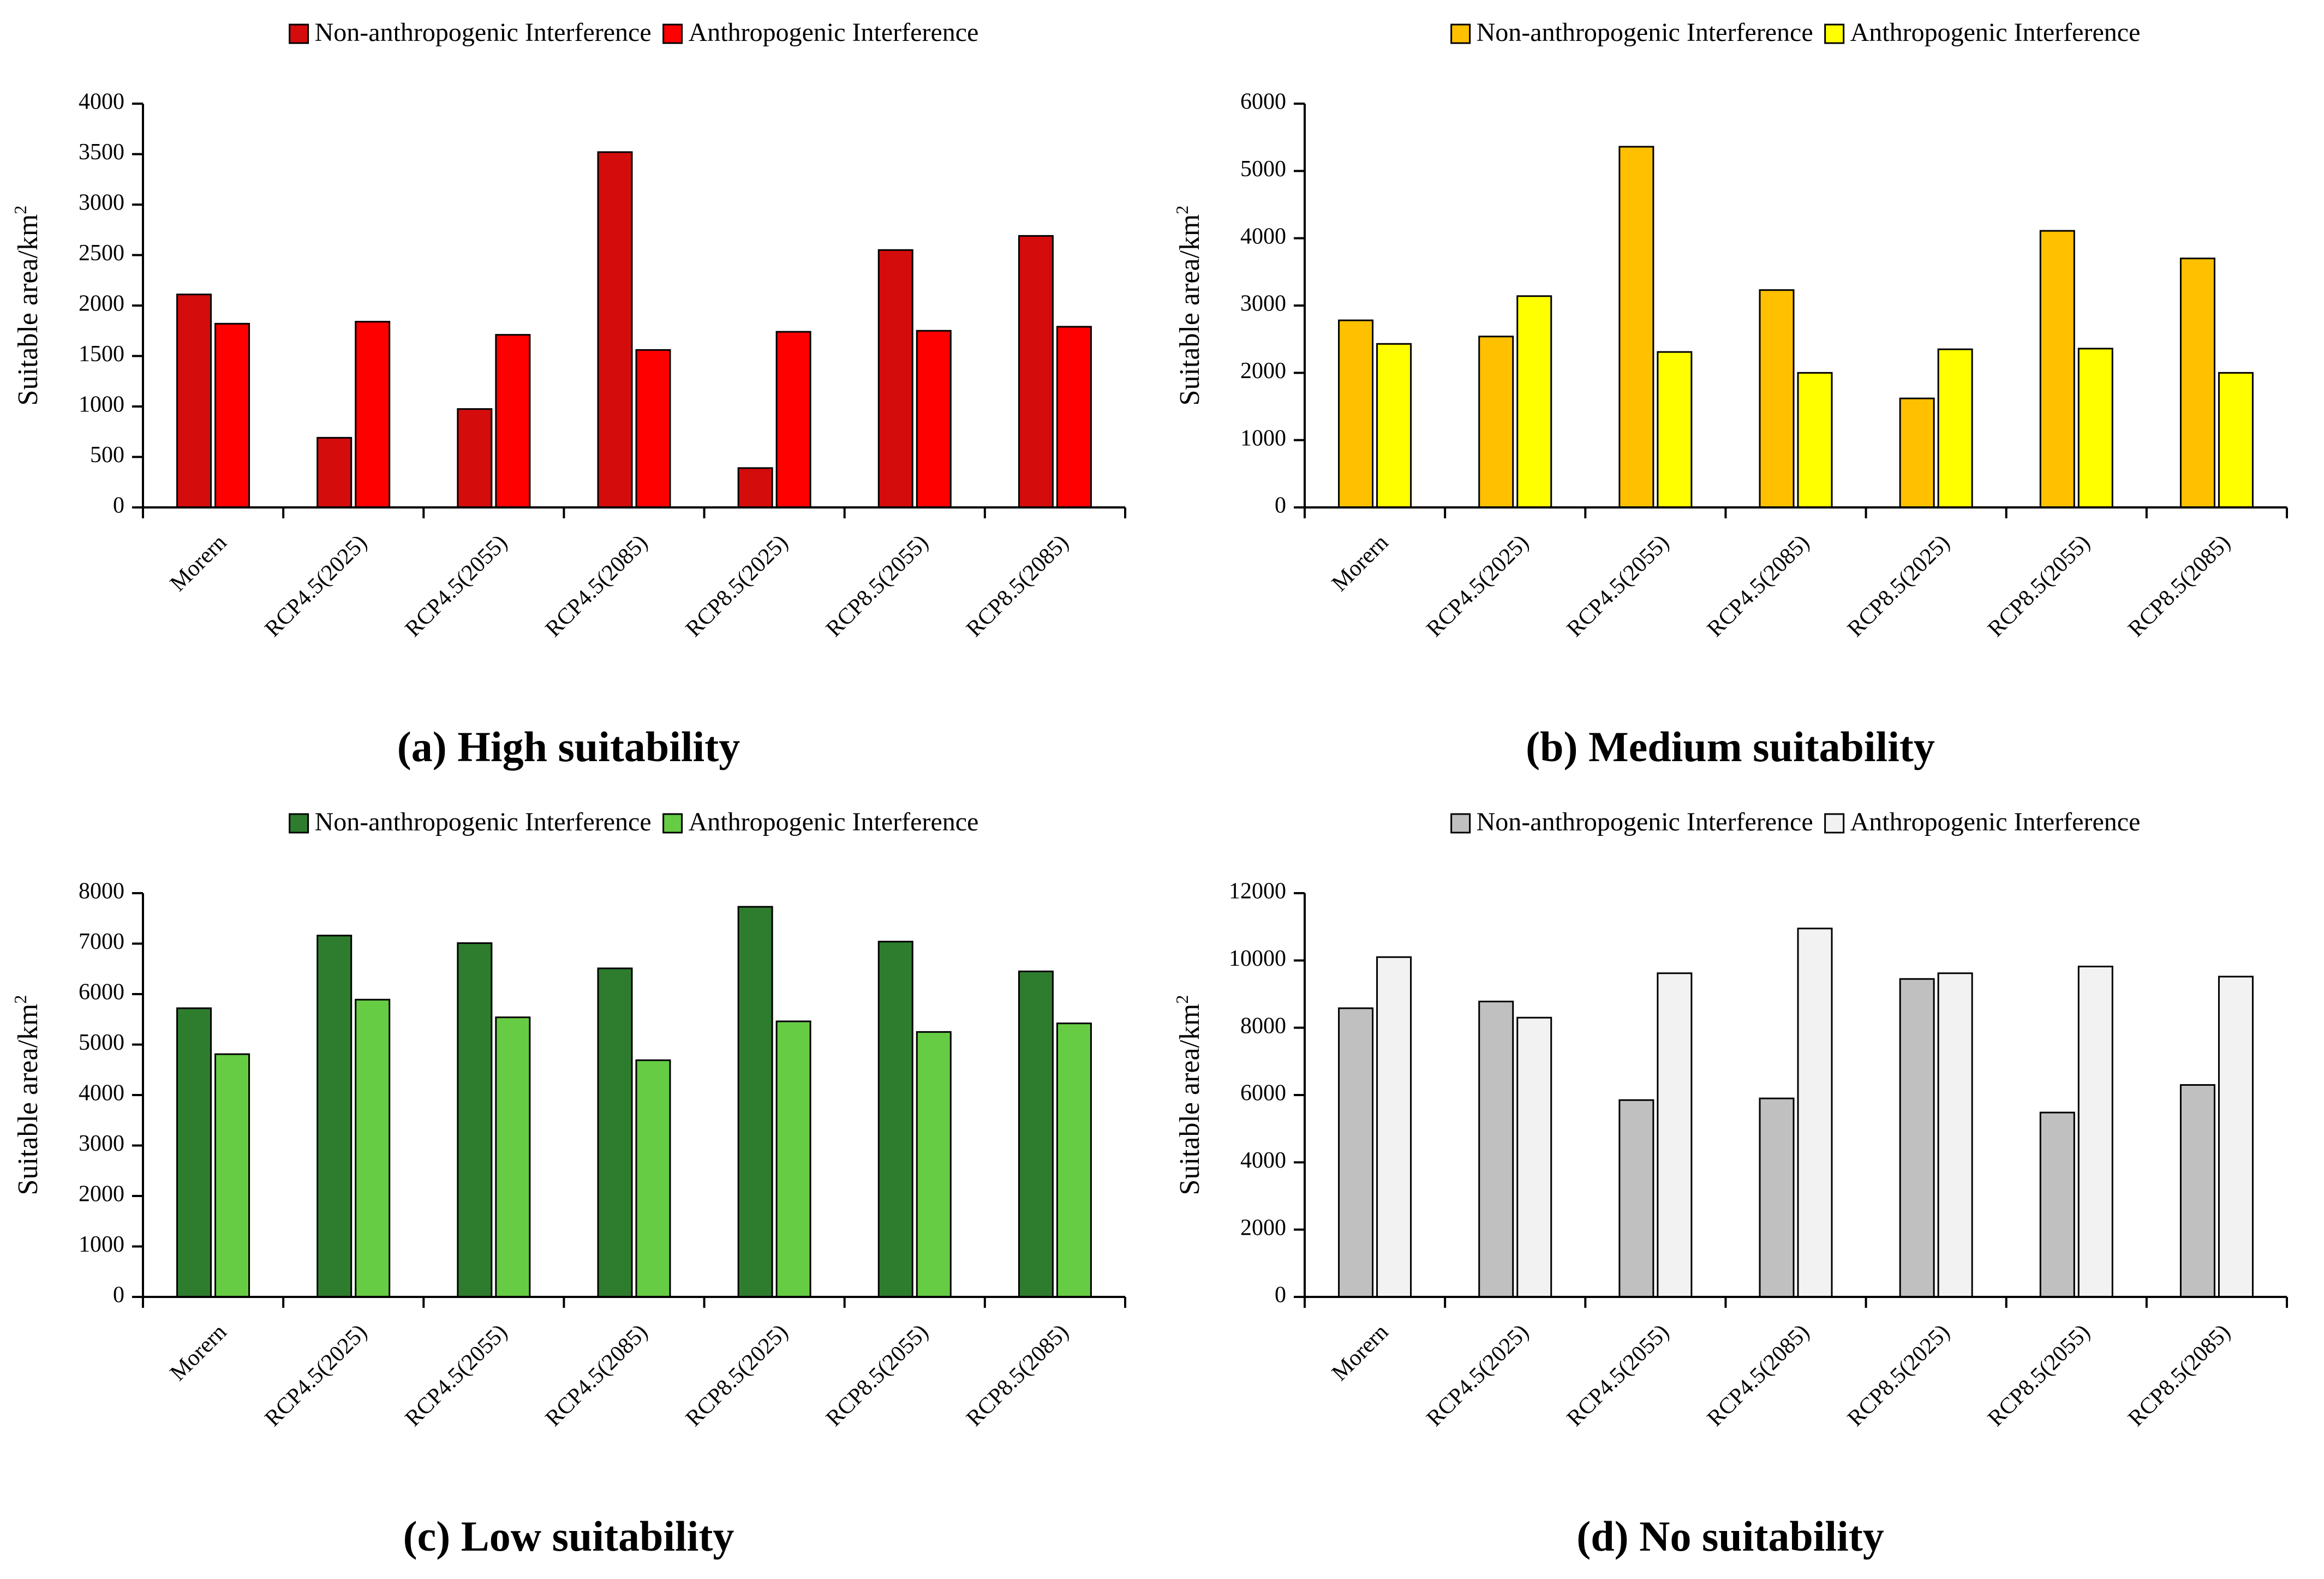  Describe the element at coordinates (1257, 891) in the screenshot. I see `y-tick-label: 12000` at that location.